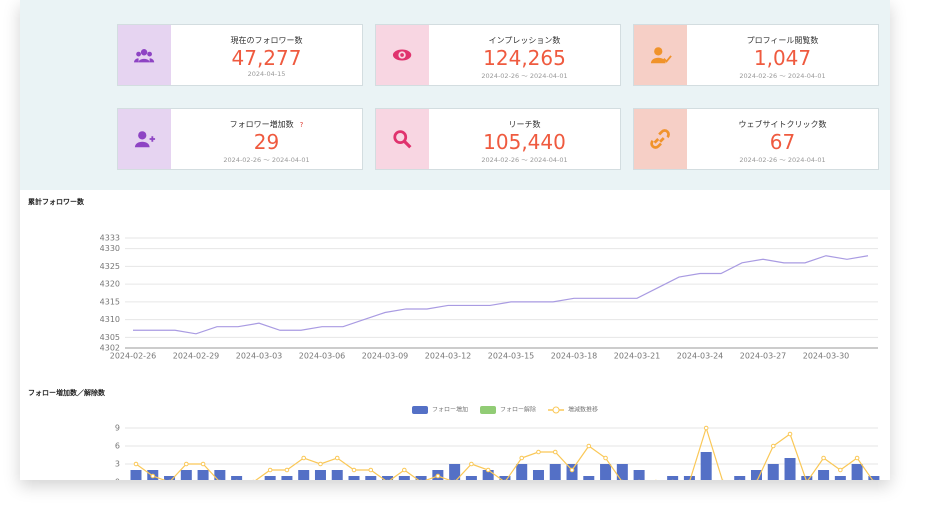 The width and height of the screenshot is (925, 508). Describe the element at coordinates (261, 124) in the screenshot. I see `card-label-text: フォロワー増加数` at that location.